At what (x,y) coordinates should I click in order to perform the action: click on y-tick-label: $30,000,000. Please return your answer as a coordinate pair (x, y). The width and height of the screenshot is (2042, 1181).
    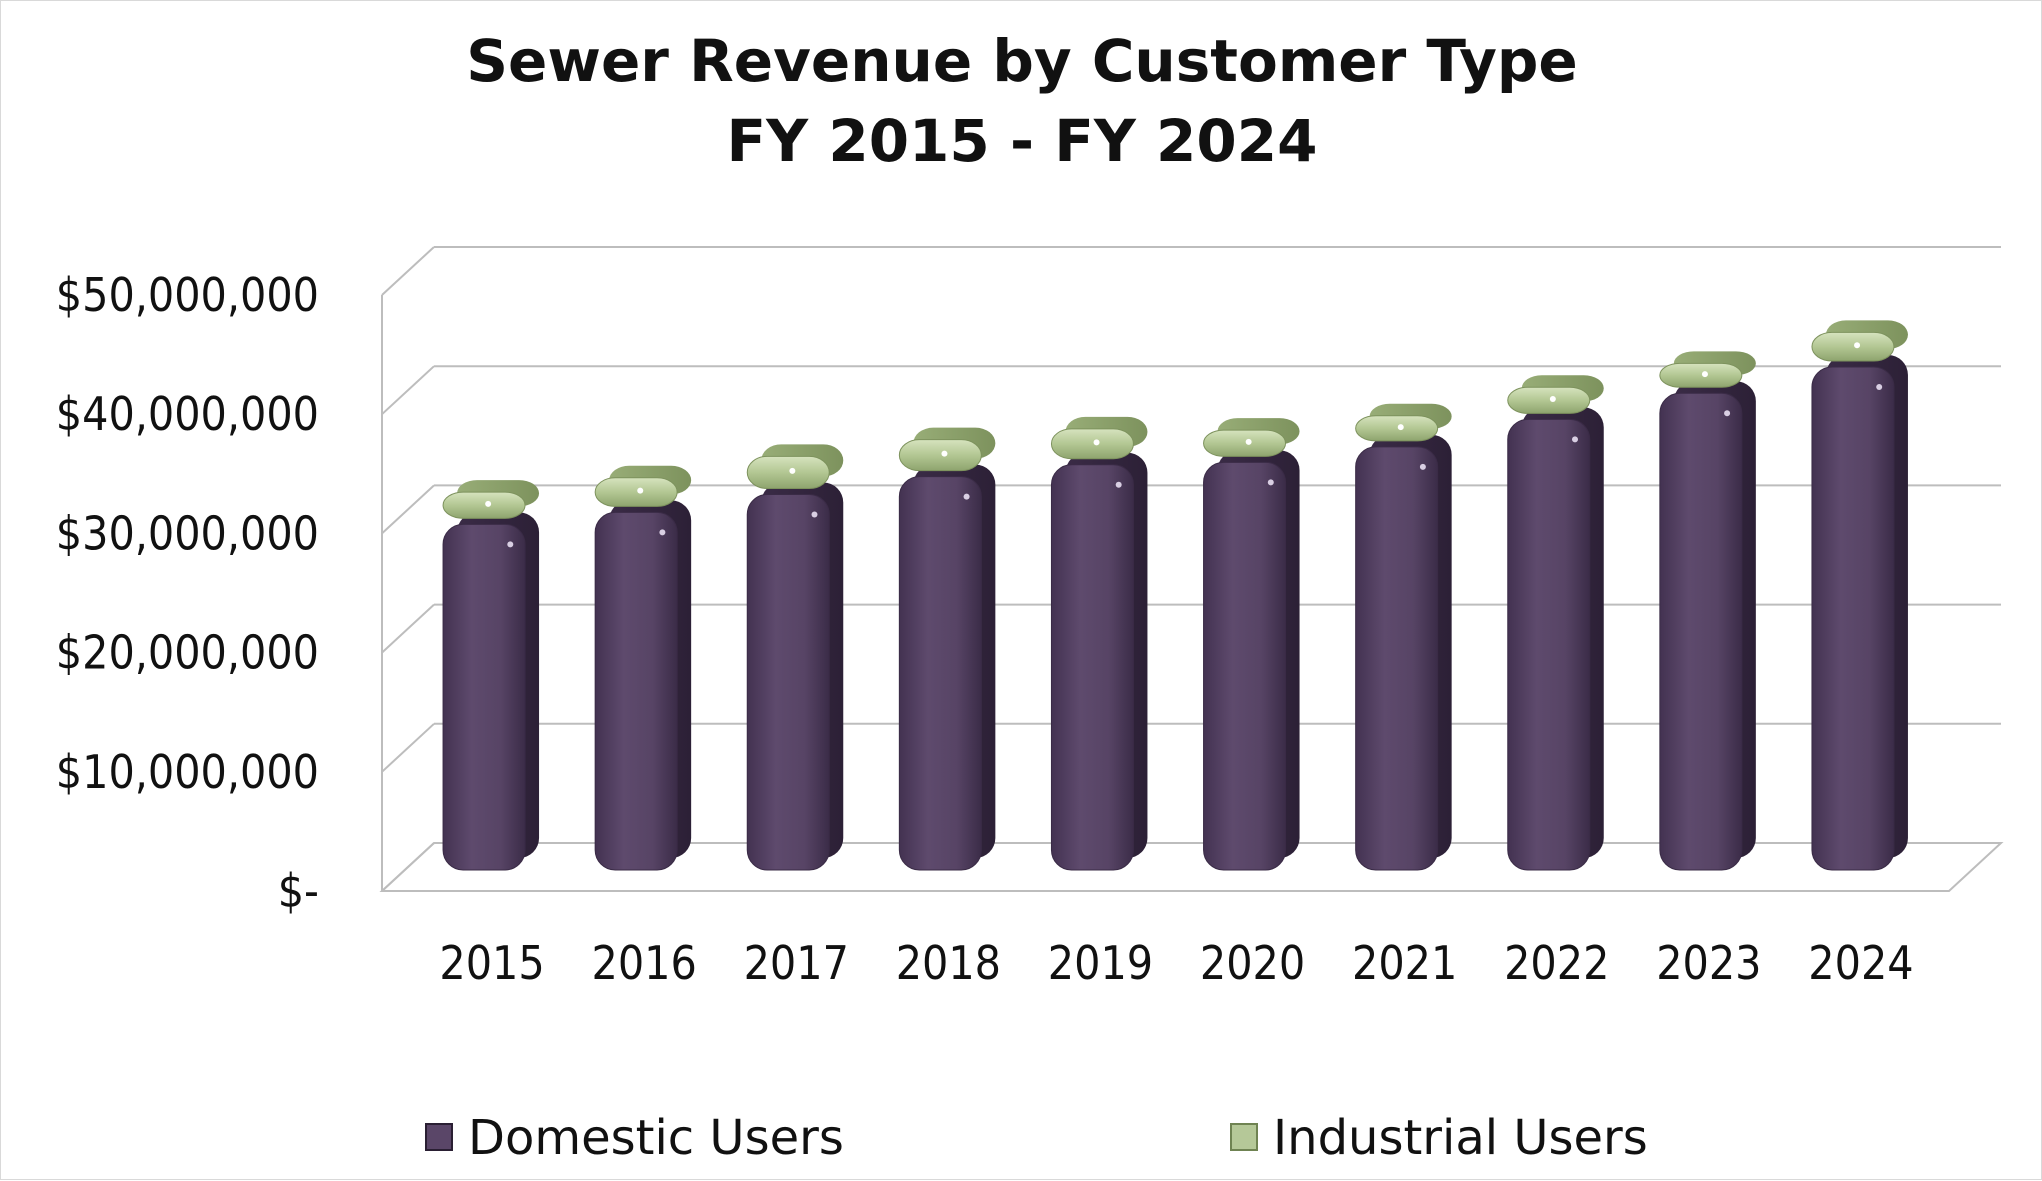
    Looking at the image, I should click on (187, 533).